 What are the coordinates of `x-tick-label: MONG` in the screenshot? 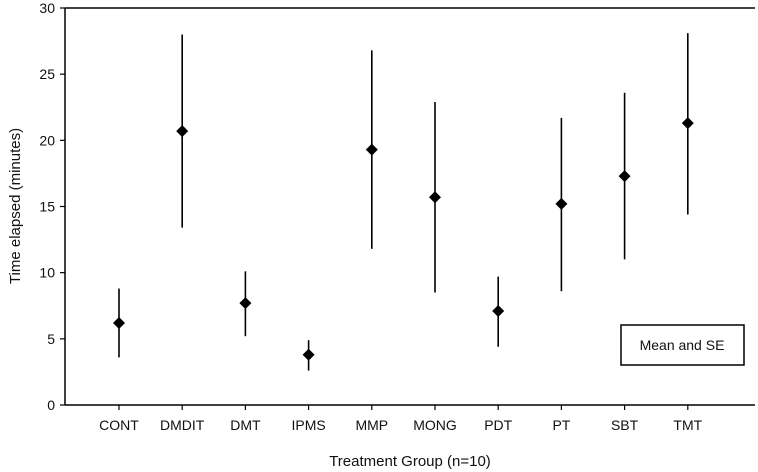 It's located at (435, 425).